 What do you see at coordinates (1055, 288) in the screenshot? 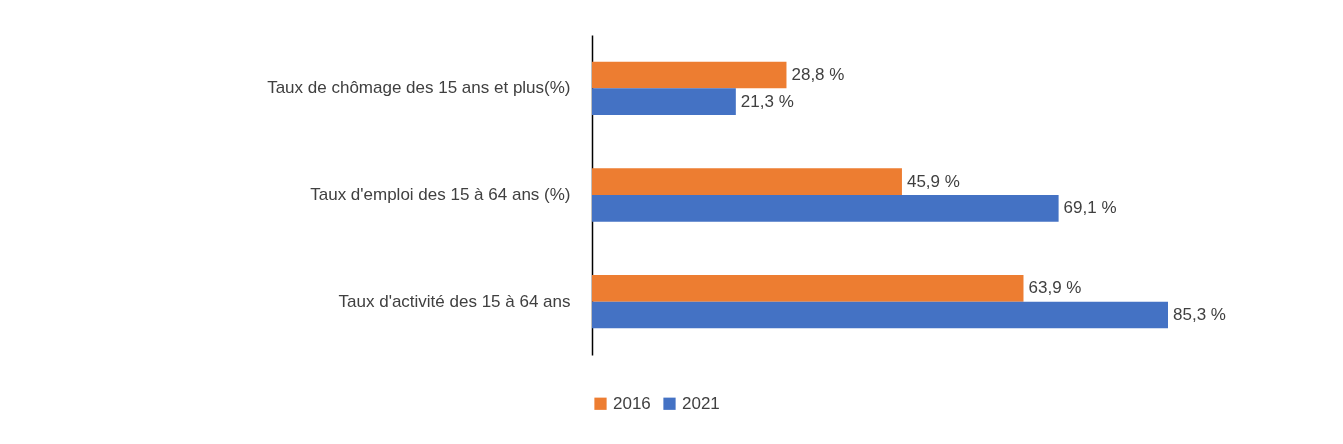
I see `data-label: 63,9 %` at bounding box center [1055, 288].